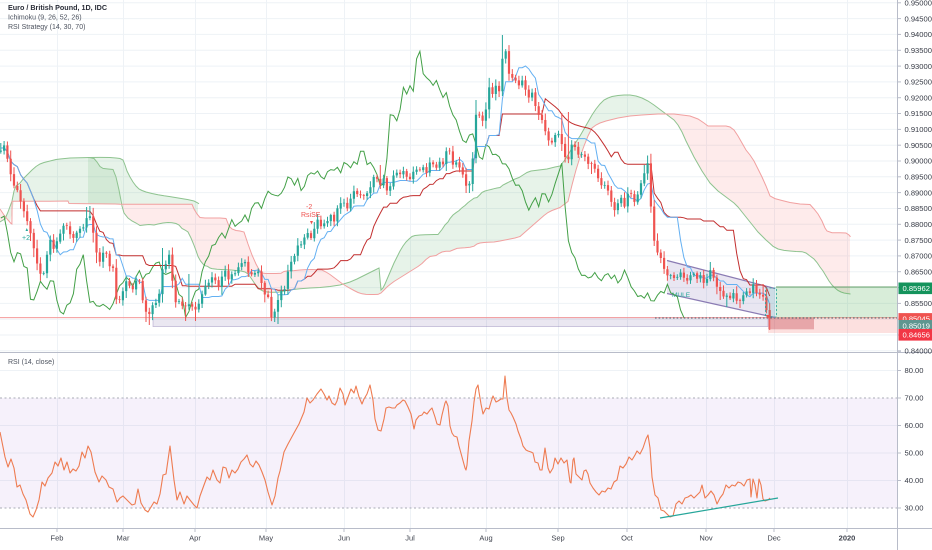  Describe the element at coordinates (123, 538) in the screenshot. I see `svg-text: Mar` at that location.